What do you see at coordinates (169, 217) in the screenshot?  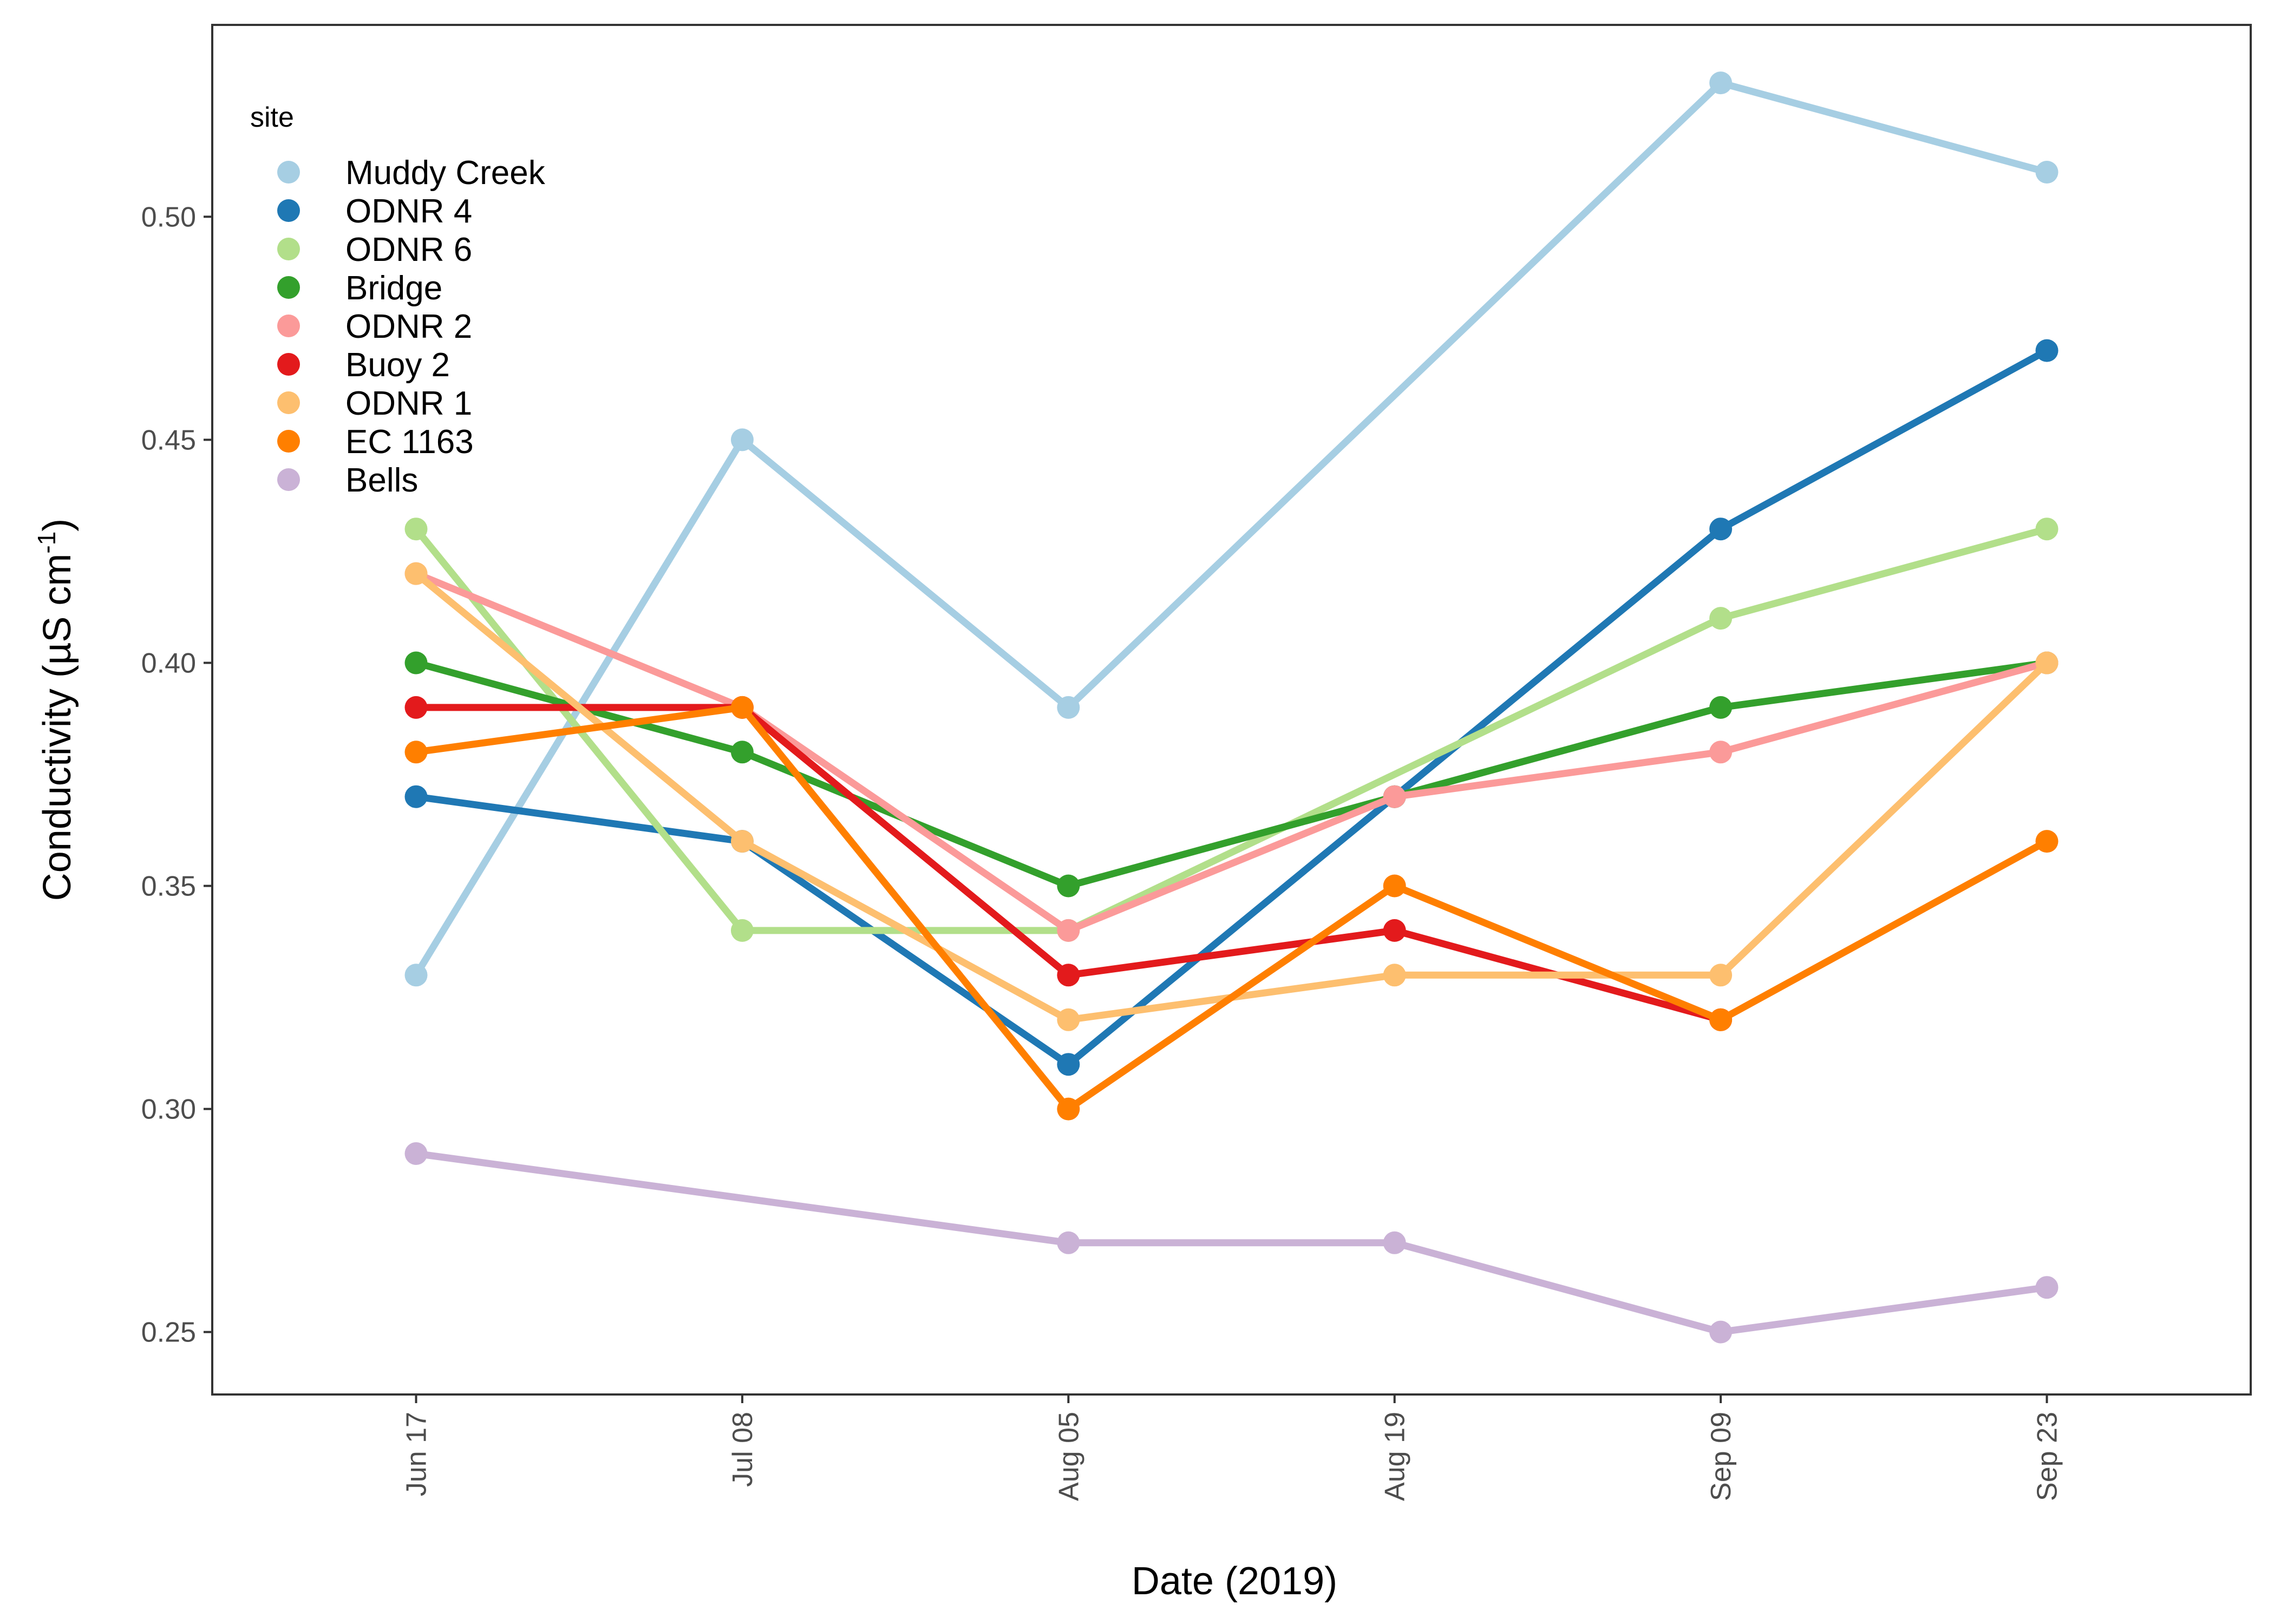 I see `y-tick-label: 0.50` at bounding box center [169, 217].